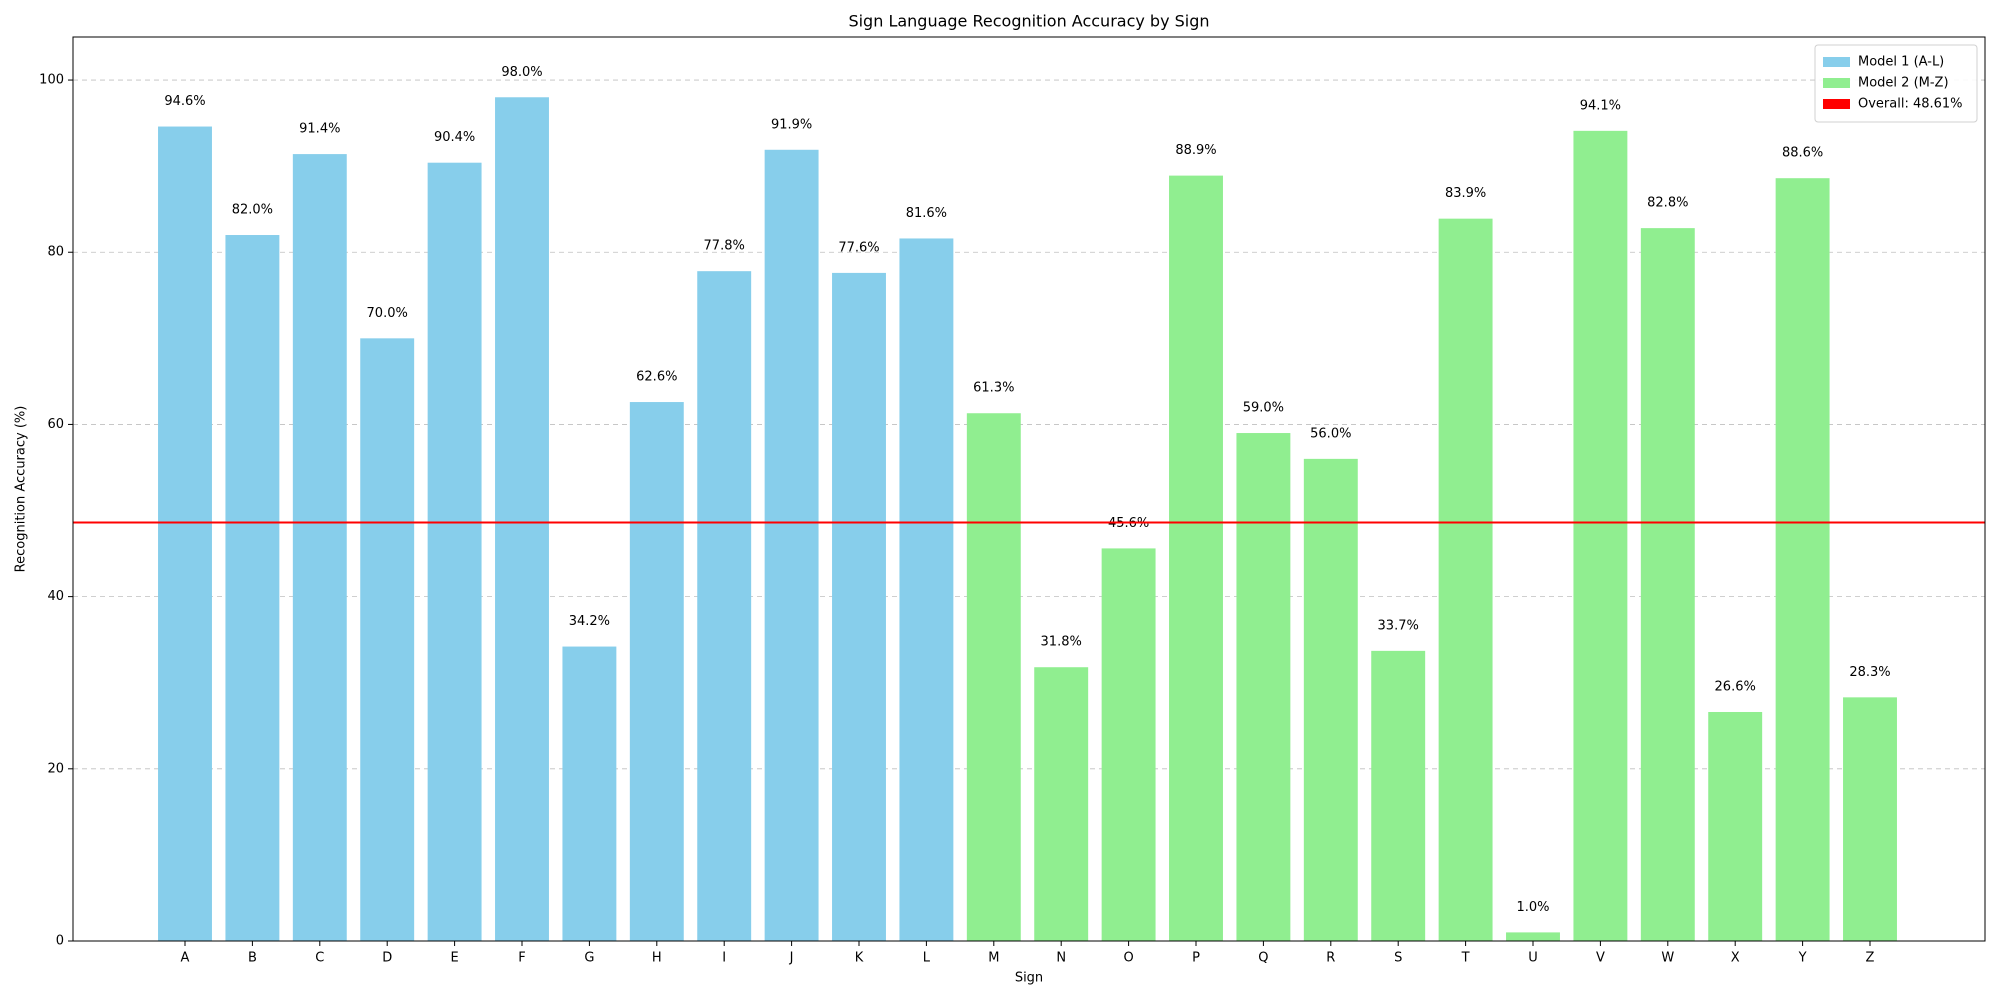 The height and width of the screenshot is (1000, 2000). Describe the element at coordinates (55, 252) in the screenshot. I see `y-tick-label: 80` at that location.